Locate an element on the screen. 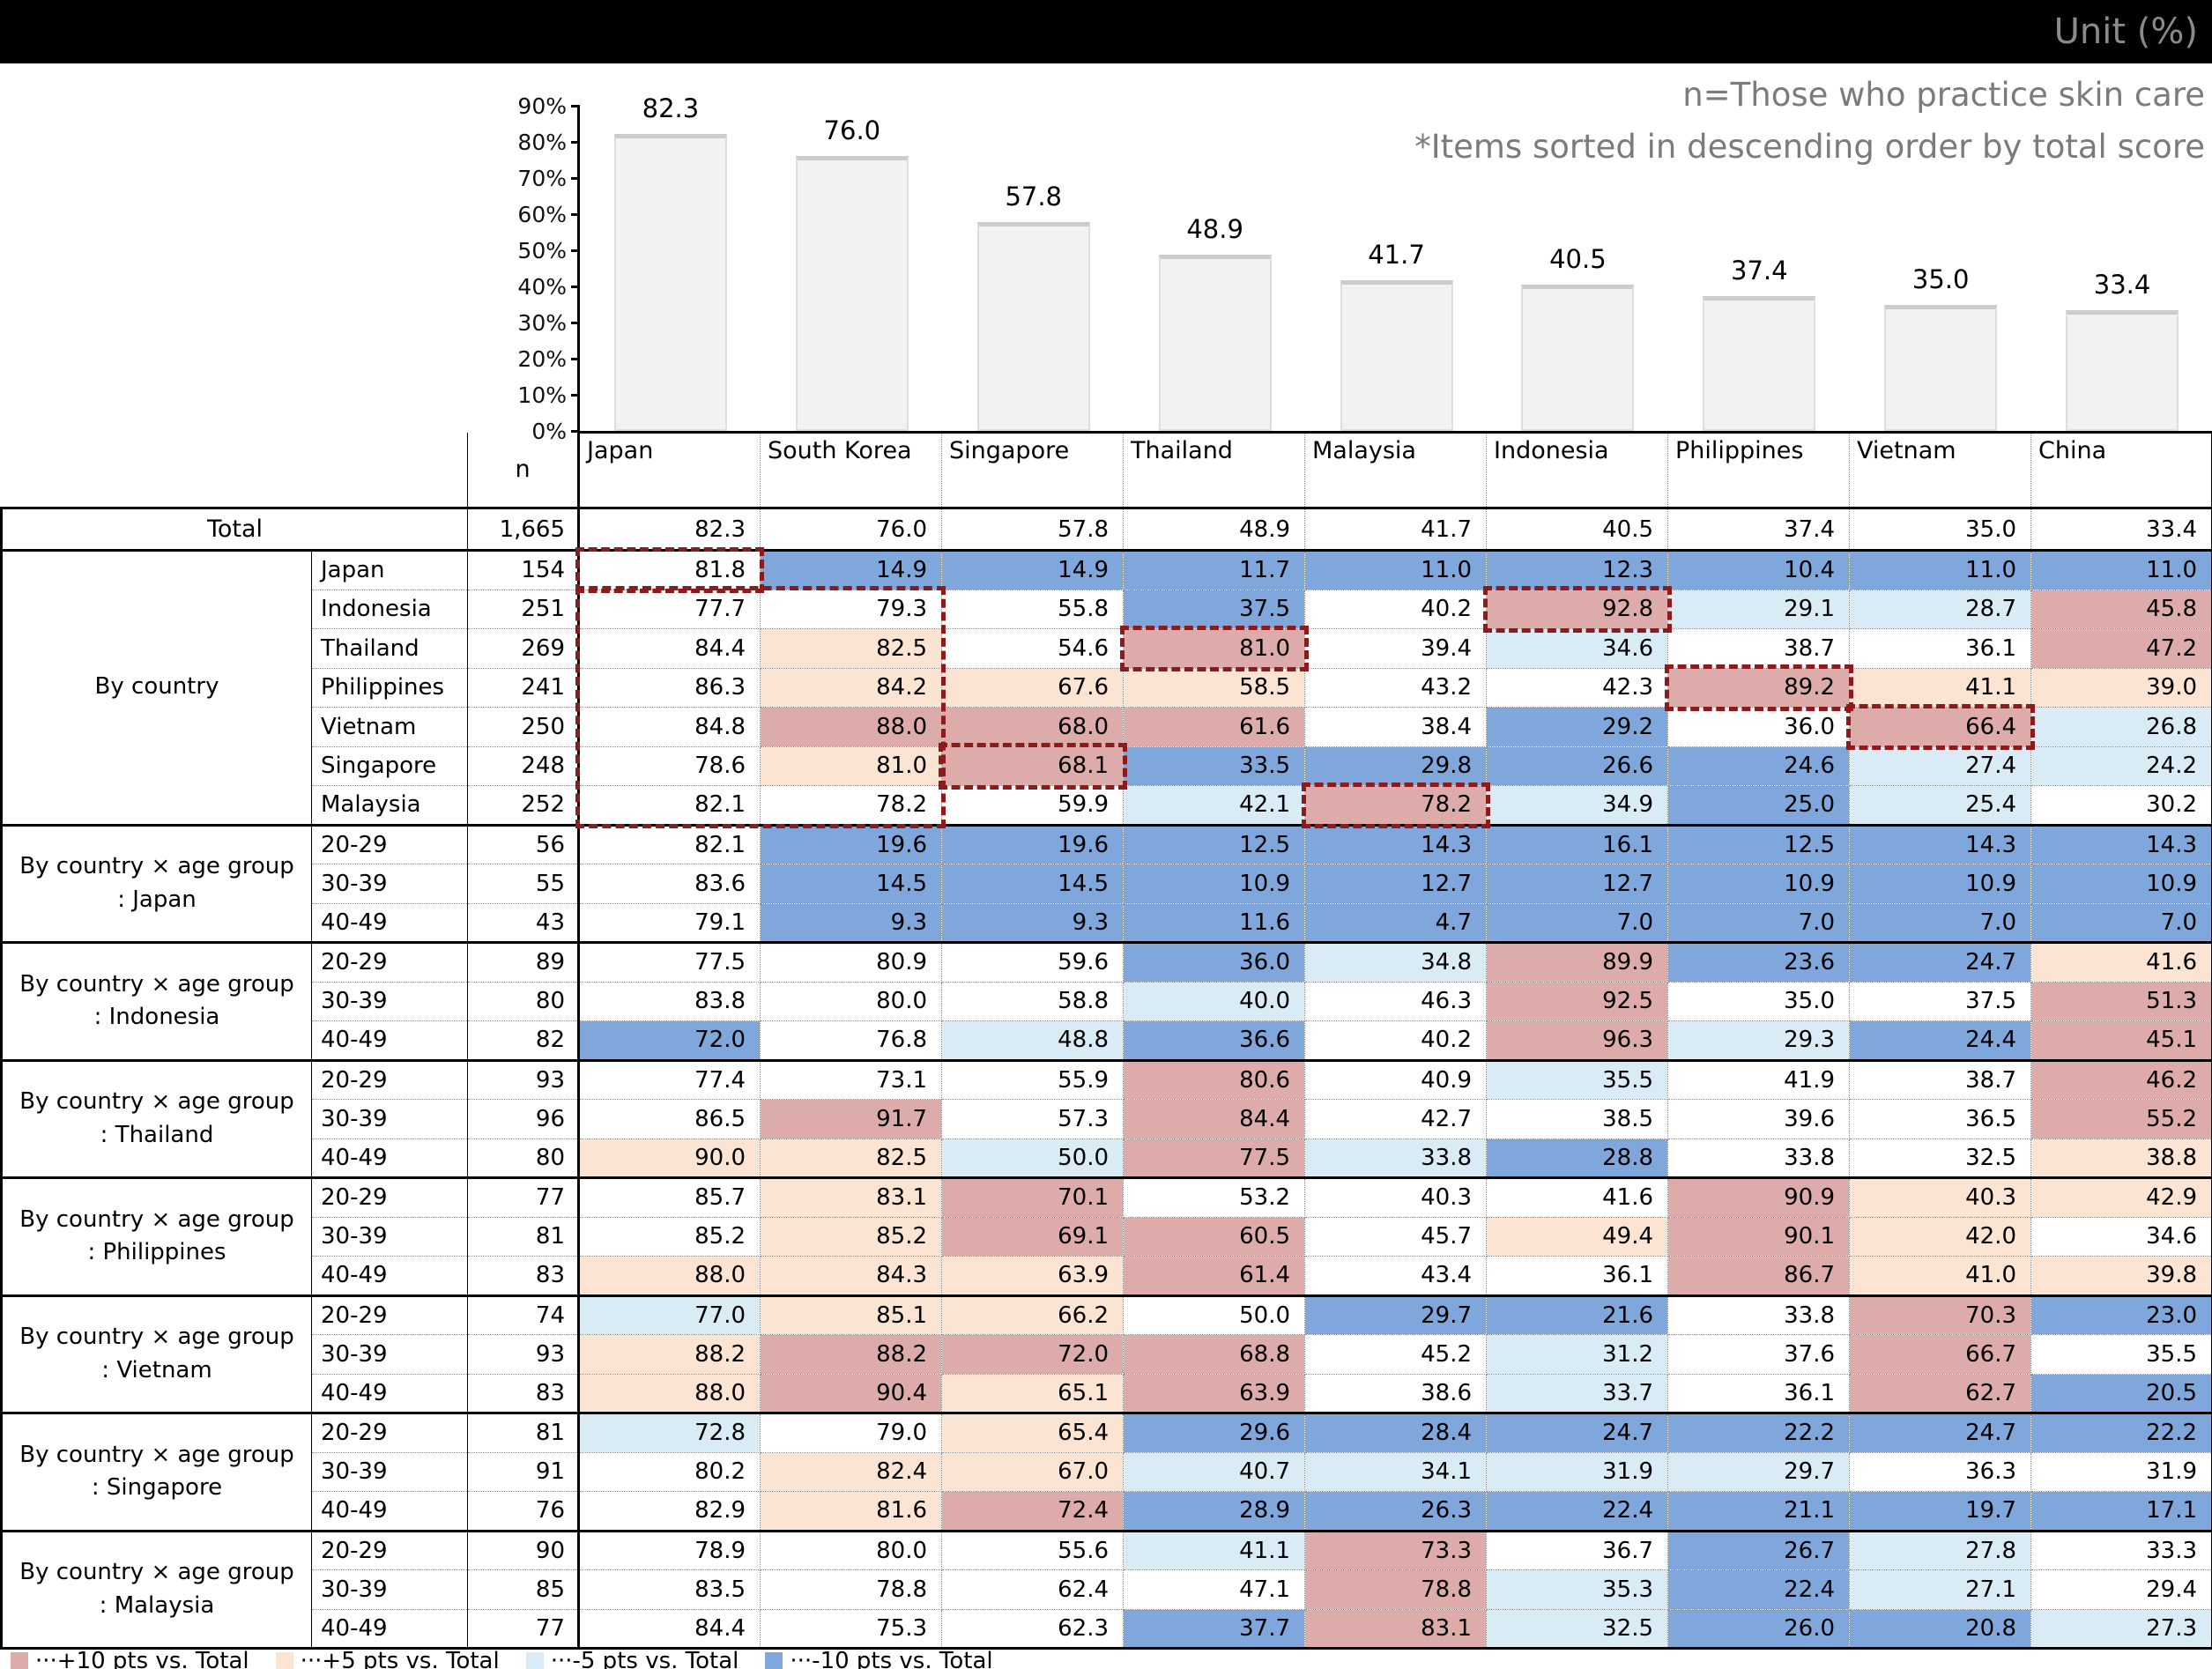  value-cell: 78.2 is located at coordinates (1396, 806).